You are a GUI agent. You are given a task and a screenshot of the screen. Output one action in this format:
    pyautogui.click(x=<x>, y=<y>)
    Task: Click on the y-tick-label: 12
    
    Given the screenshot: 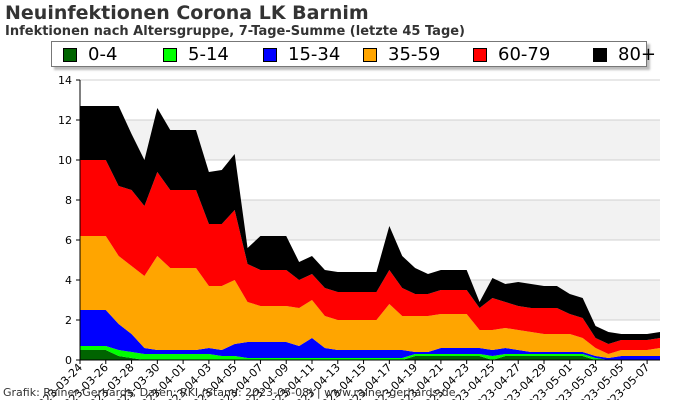 What is the action you would take?
    pyautogui.click(x=65, y=120)
    